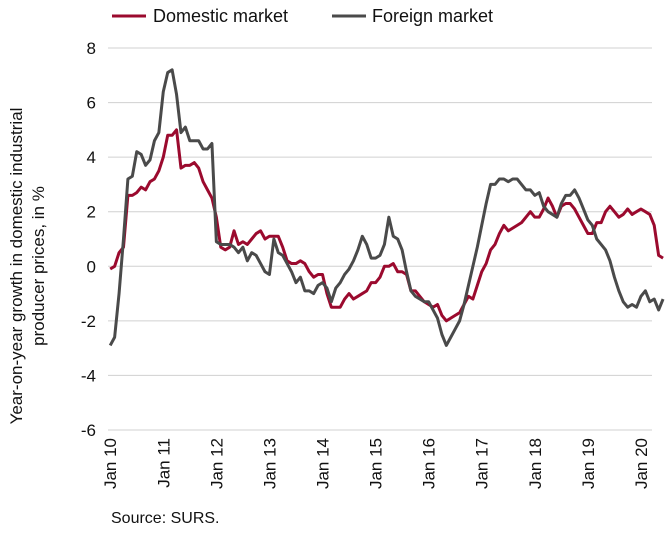 Image resolution: width=667 pixels, height=535 pixels. Describe the element at coordinates (88, 321) in the screenshot. I see `y-tick-label: -2` at that location.